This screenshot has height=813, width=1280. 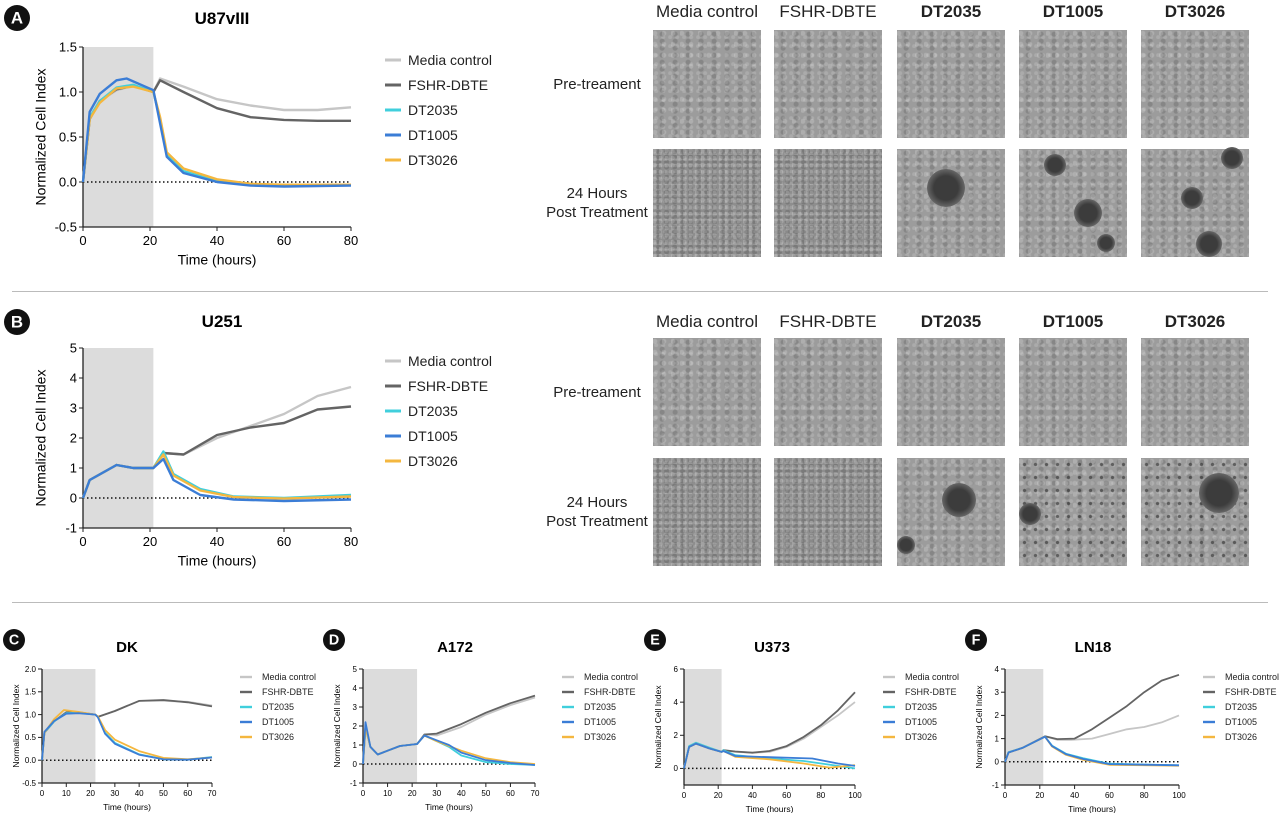 What do you see at coordinates (786, 795) in the screenshot?
I see `x-tick-label: 60` at bounding box center [786, 795].